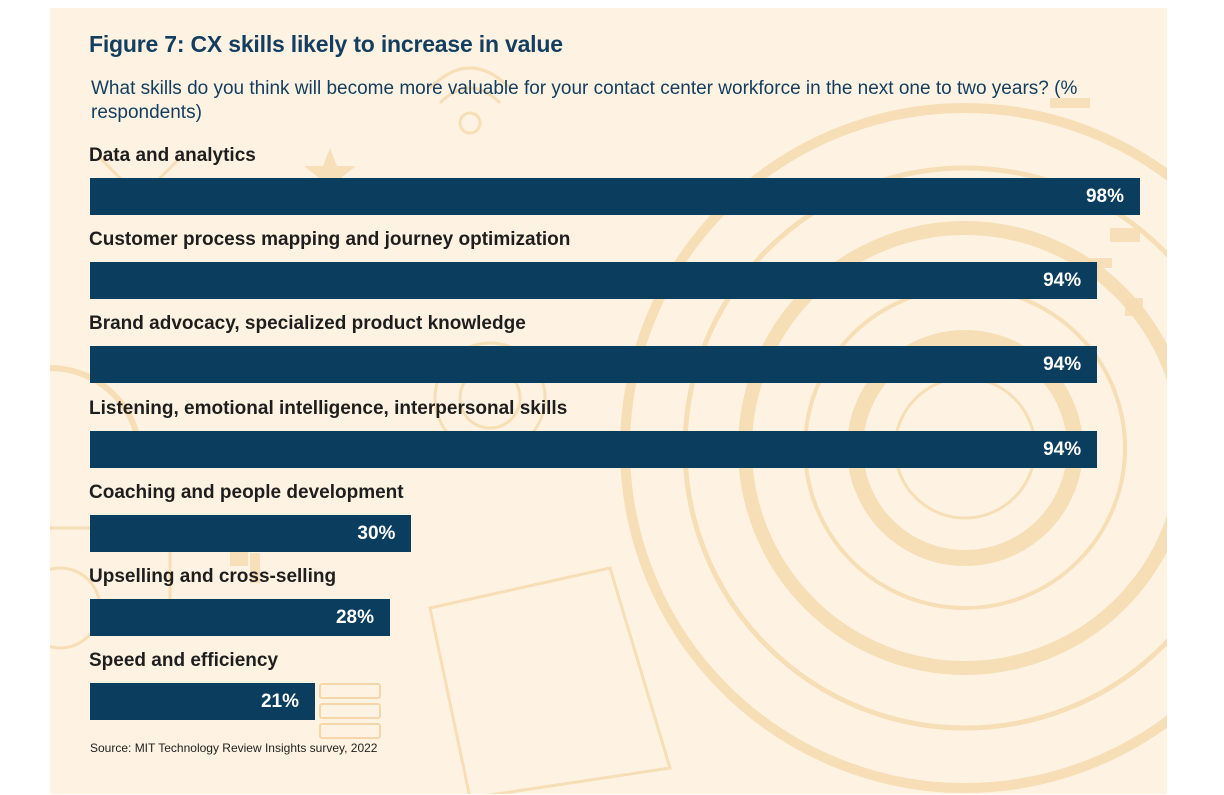 This screenshot has height=795, width=1224. What do you see at coordinates (251, 533) in the screenshot?
I see `bar: 30%` at bounding box center [251, 533].